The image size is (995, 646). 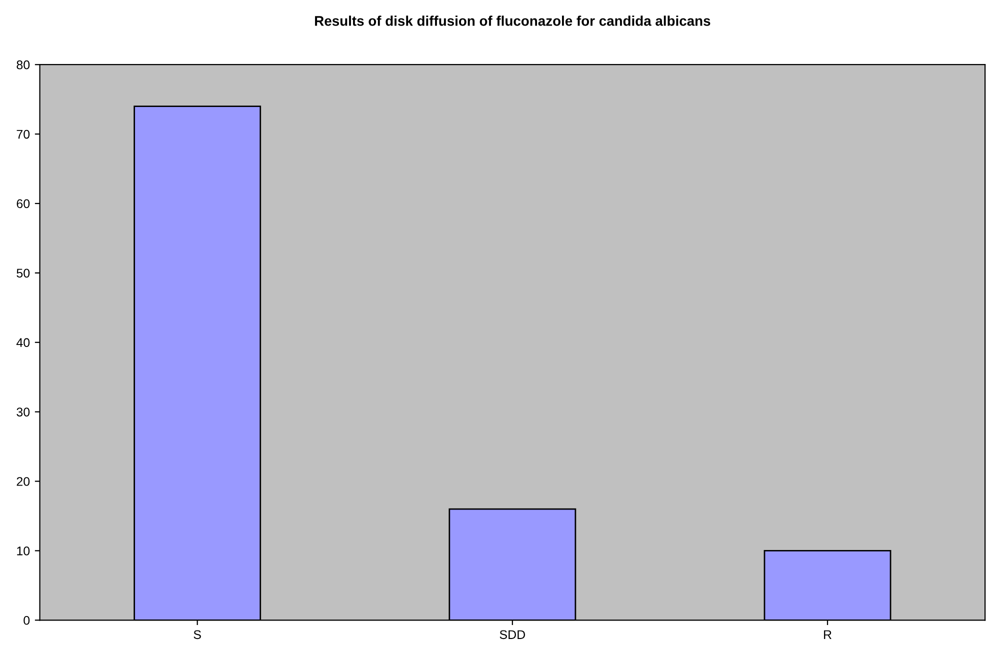 I want to click on y-tick-label: 80, so click(x=23, y=65).